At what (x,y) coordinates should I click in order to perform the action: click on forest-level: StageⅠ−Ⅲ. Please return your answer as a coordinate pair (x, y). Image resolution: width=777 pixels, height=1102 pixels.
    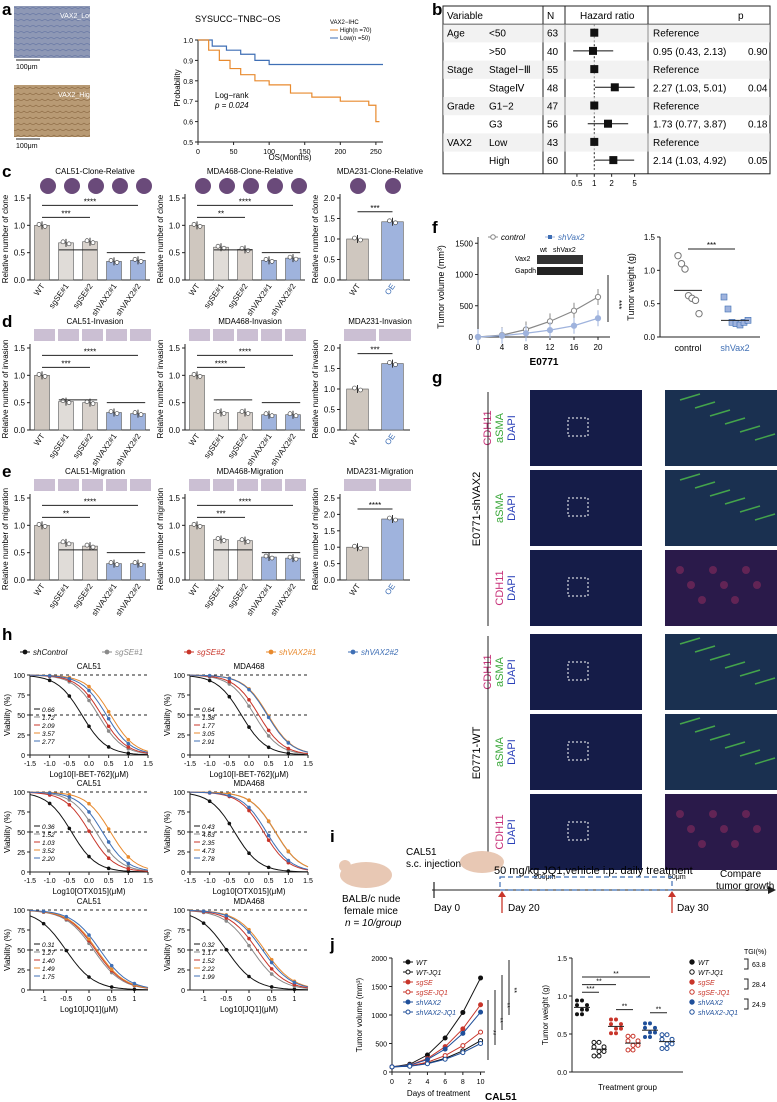
    Looking at the image, I should click on (510, 70).